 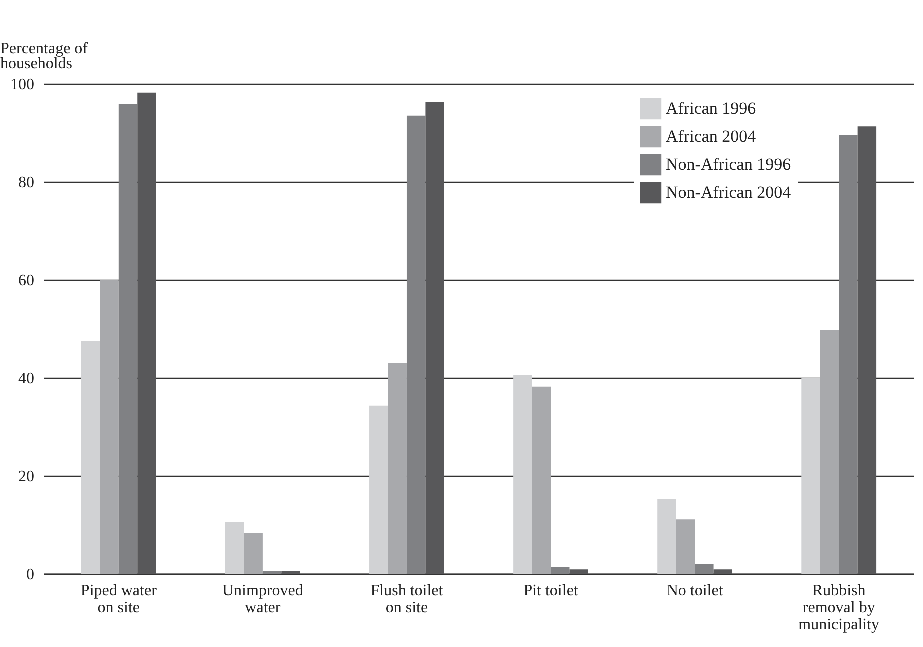 I want to click on x-tick-label: Pit toilet, so click(x=551, y=591).